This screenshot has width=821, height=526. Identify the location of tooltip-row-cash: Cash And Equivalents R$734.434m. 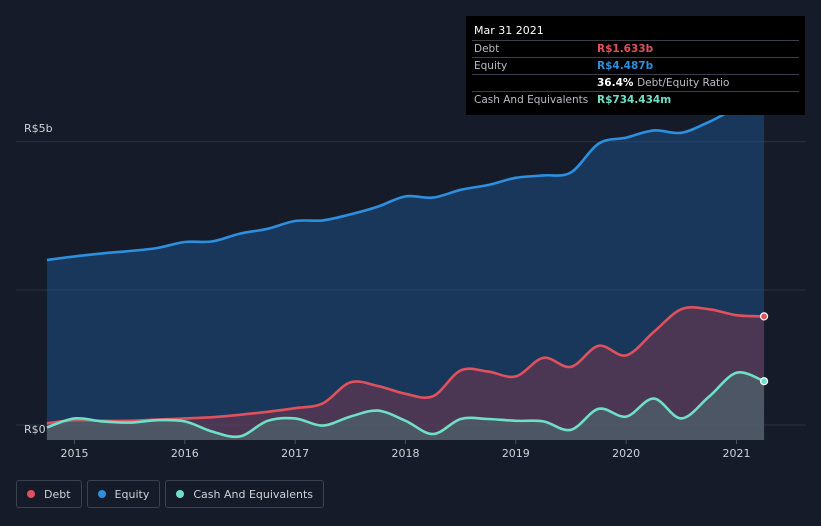
(635, 99).